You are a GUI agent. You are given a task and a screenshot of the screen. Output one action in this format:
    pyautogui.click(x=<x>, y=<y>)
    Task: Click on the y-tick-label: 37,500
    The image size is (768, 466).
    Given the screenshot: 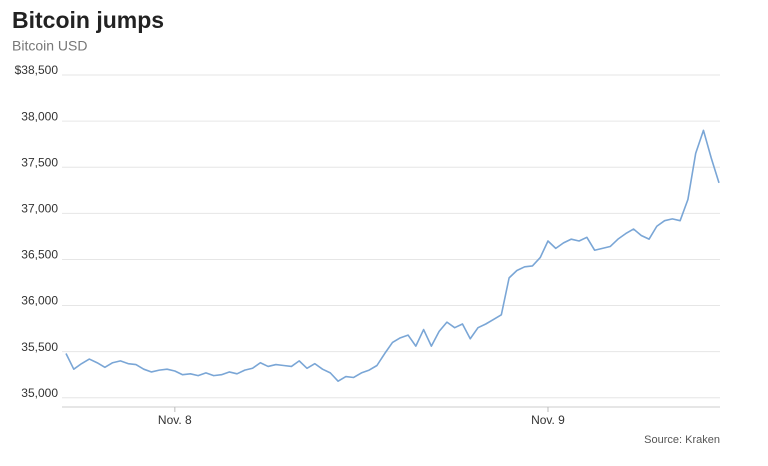 What is the action you would take?
    pyautogui.click(x=39, y=162)
    